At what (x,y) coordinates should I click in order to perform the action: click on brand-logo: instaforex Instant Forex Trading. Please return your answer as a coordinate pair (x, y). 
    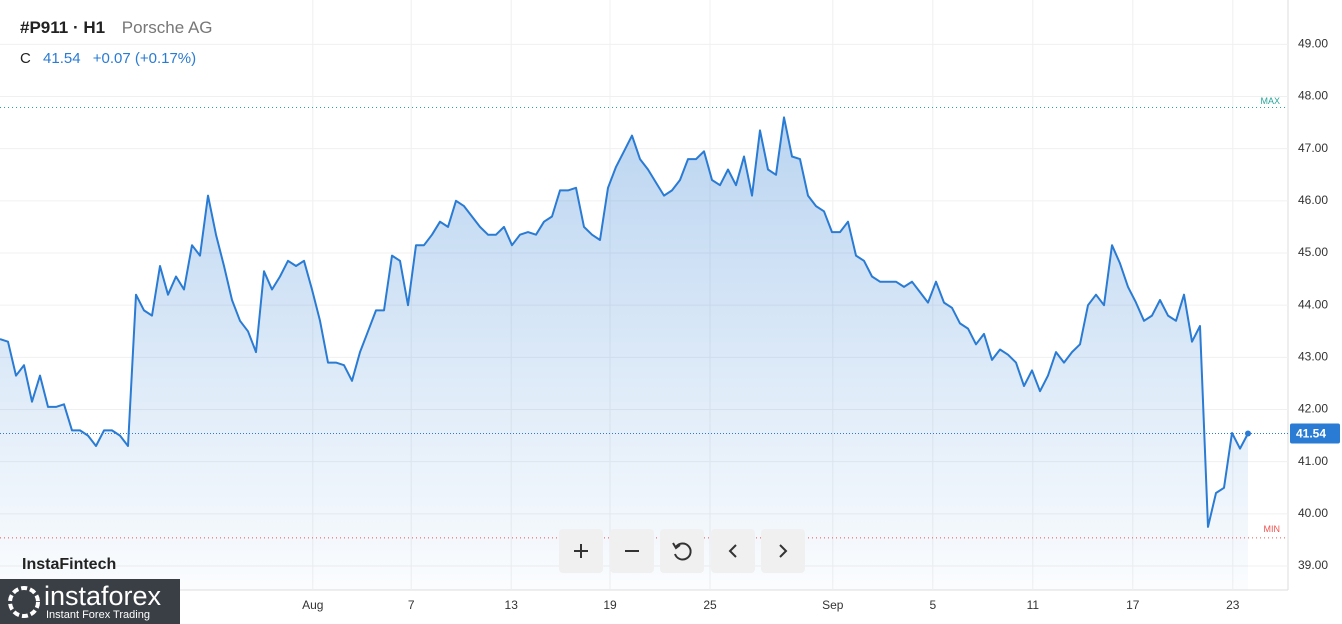
    Looking at the image, I should click on (90, 601).